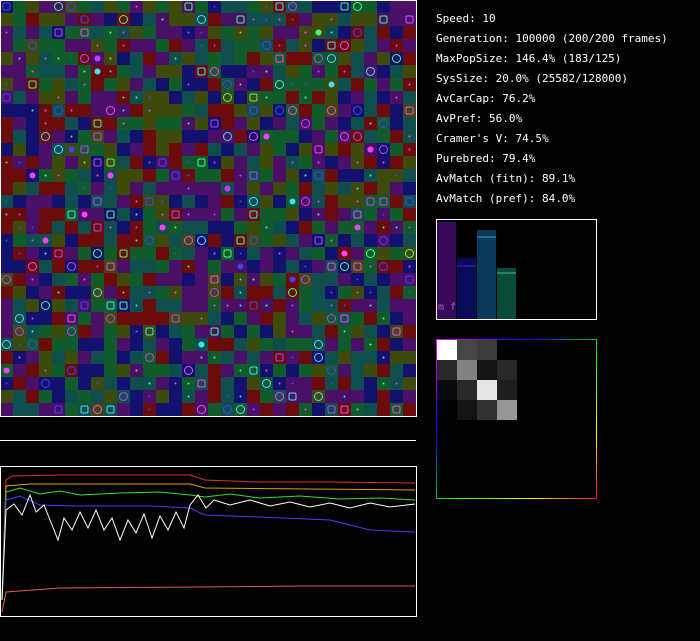 Image resolution: width=700 pixels, height=641 pixels. What do you see at coordinates (447, 390) in the screenshot?
I see `heat-cell` at bounding box center [447, 390].